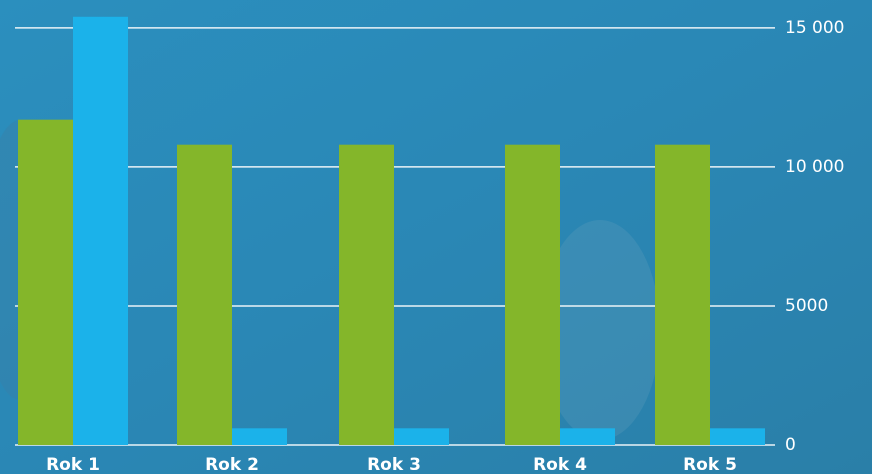 Image resolution: width=872 pixels, height=474 pixels. What do you see at coordinates (560, 464) in the screenshot?
I see `x-tick-label: Rok 4` at bounding box center [560, 464].